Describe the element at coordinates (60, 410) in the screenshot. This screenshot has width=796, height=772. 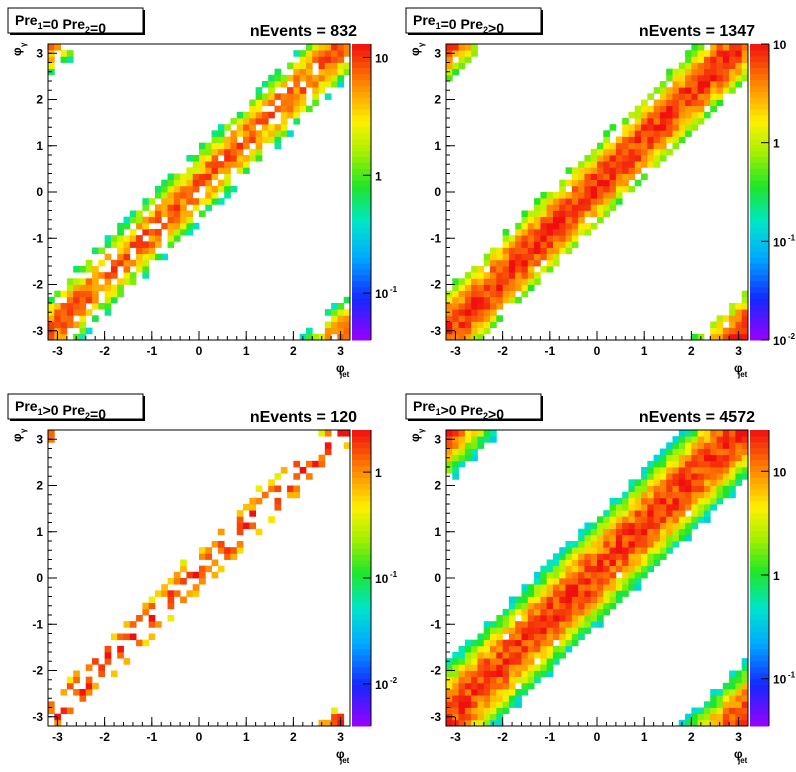
I see `panel-title: Pre1>0 Pre2=0` at that location.